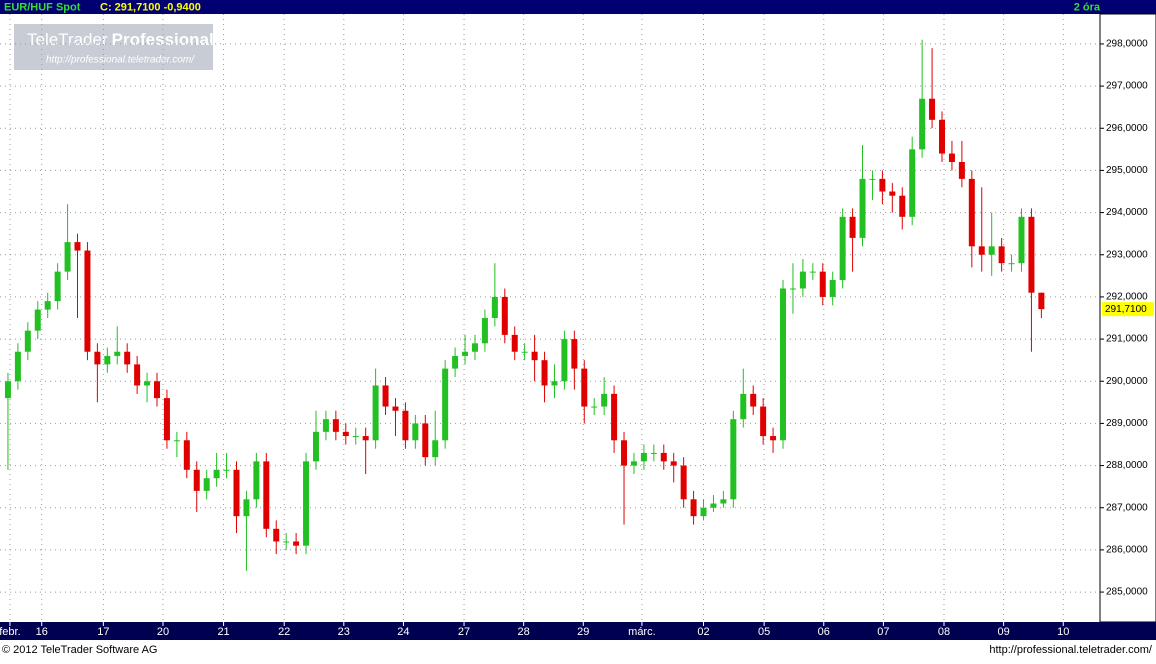 Image resolution: width=1156 pixels, height=664 pixels. Describe the element at coordinates (344, 632) in the screenshot. I see `x-tick-label: 23` at that location.